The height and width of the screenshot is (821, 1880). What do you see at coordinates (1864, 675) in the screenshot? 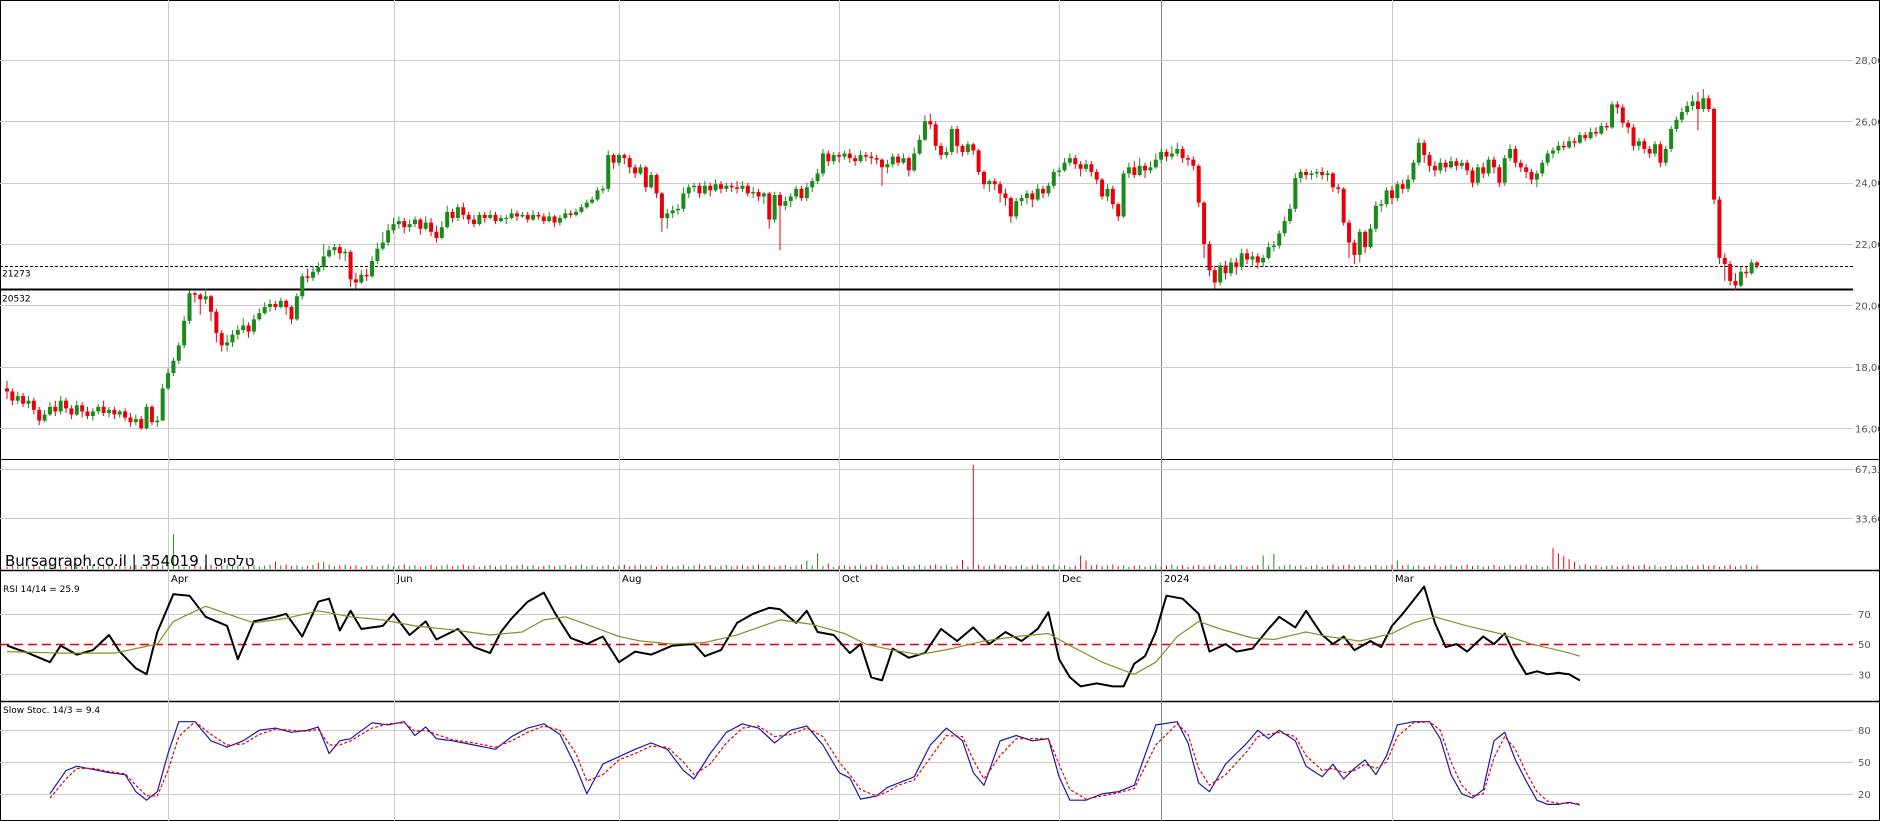
I see `rsi-tick-label: 30` at bounding box center [1864, 675].